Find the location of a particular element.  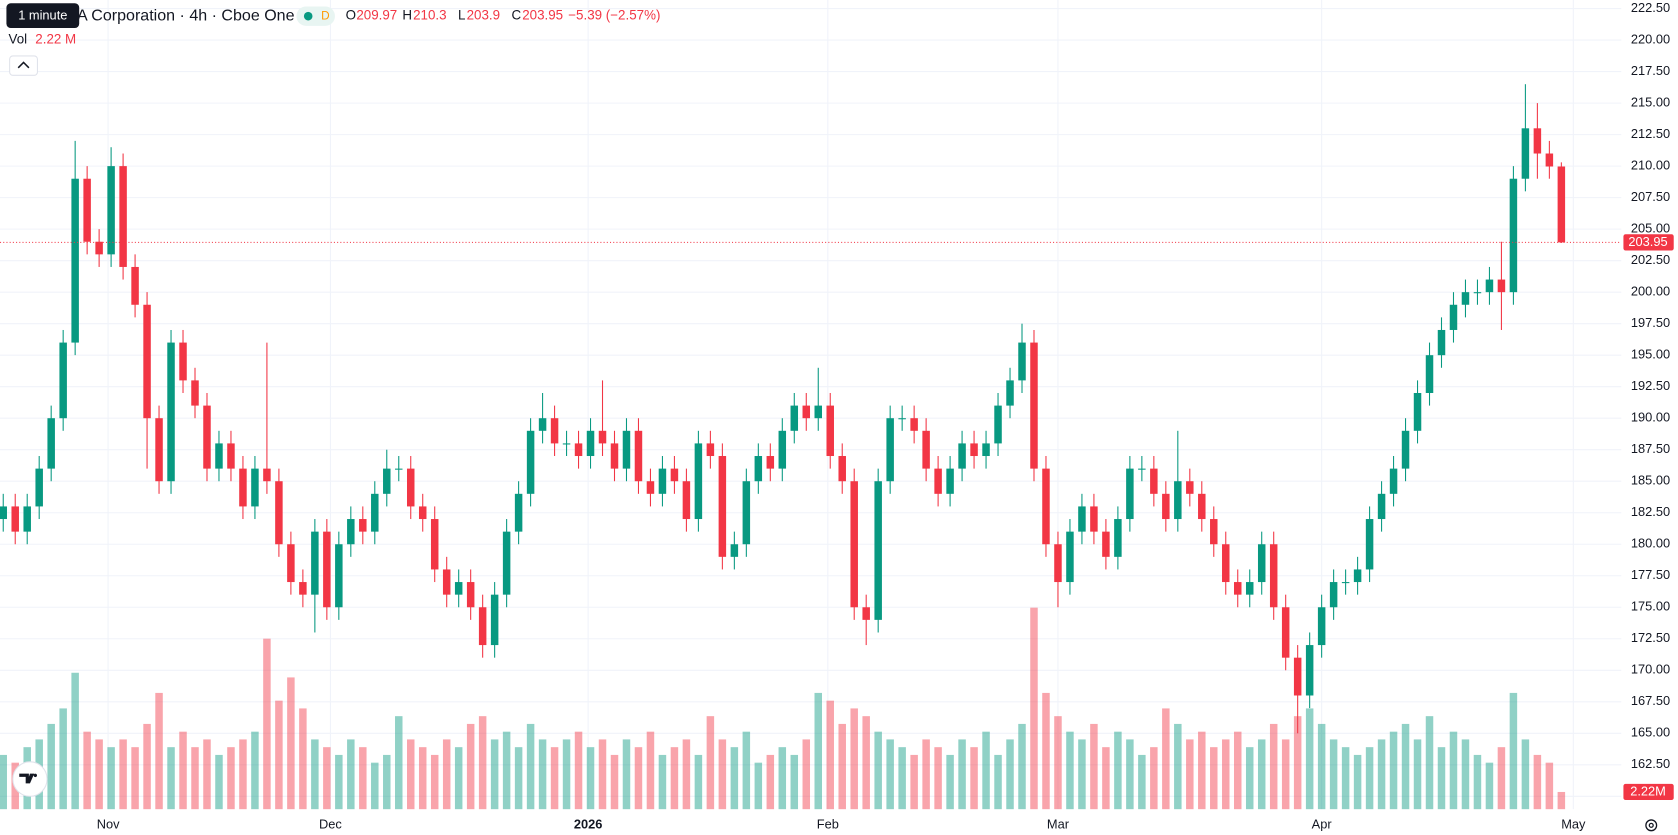

high-value: 210.3 is located at coordinates (429, 15).